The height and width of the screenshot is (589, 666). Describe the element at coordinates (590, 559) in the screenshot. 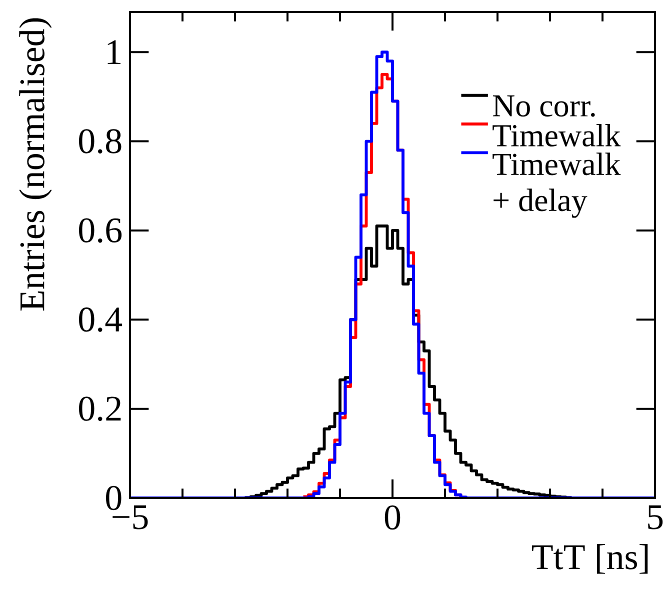

I see `x-axis-title: TtT [ns]` at that location.